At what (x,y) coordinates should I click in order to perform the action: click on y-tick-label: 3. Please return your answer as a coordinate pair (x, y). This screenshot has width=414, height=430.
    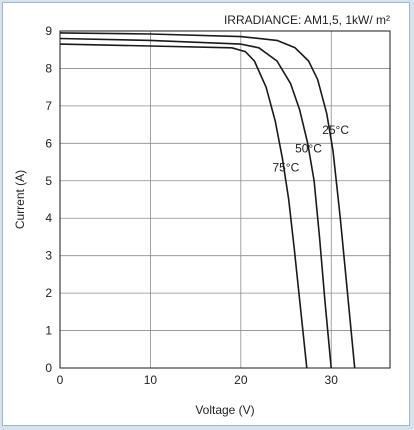
    Looking at the image, I should click on (48, 256).